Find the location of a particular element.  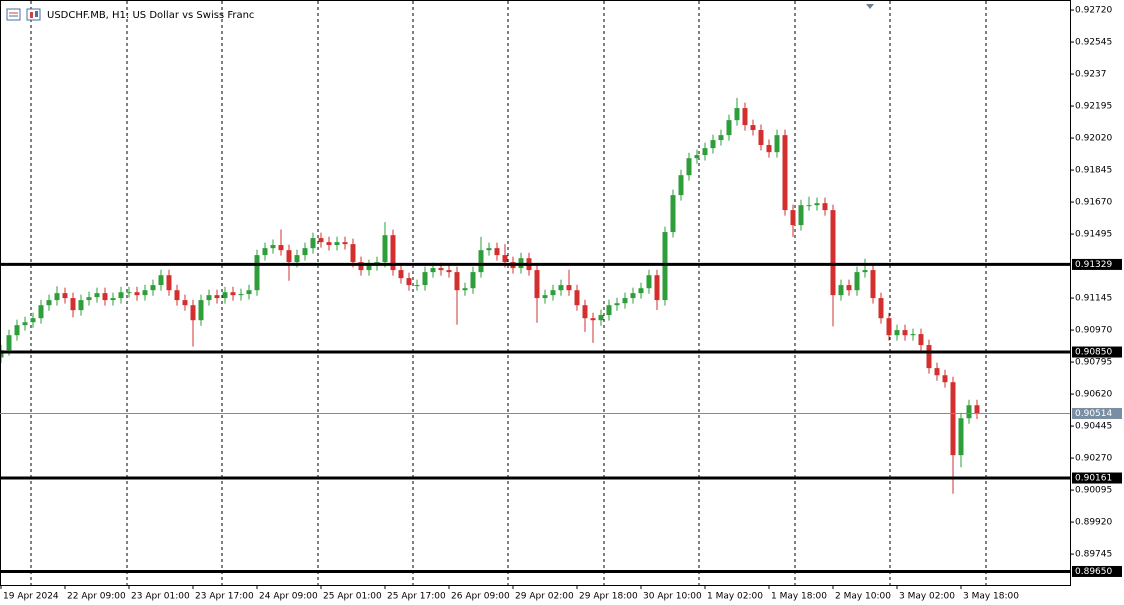

y-tick-label: 0.89745 is located at coordinates (1093, 555).